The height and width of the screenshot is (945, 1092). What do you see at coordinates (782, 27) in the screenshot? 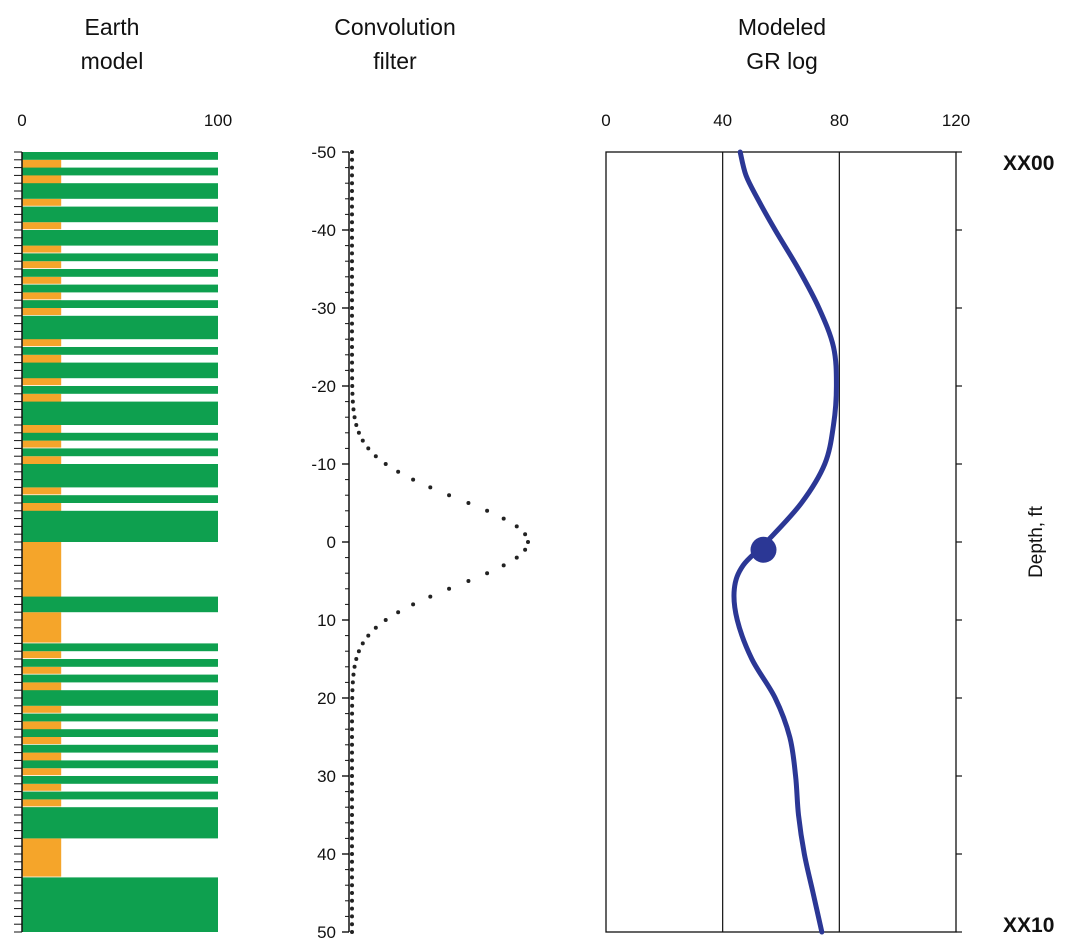
I see `modeled-gr-title-line-1: Modeled` at bounding box center [782, 27].